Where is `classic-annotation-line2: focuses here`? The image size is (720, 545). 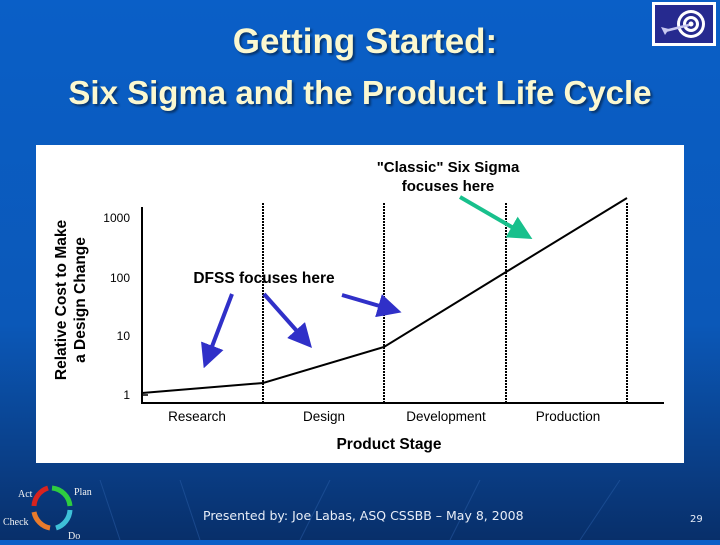 classic-annotation-line2: focuses here is located at coordinates (448, 186).